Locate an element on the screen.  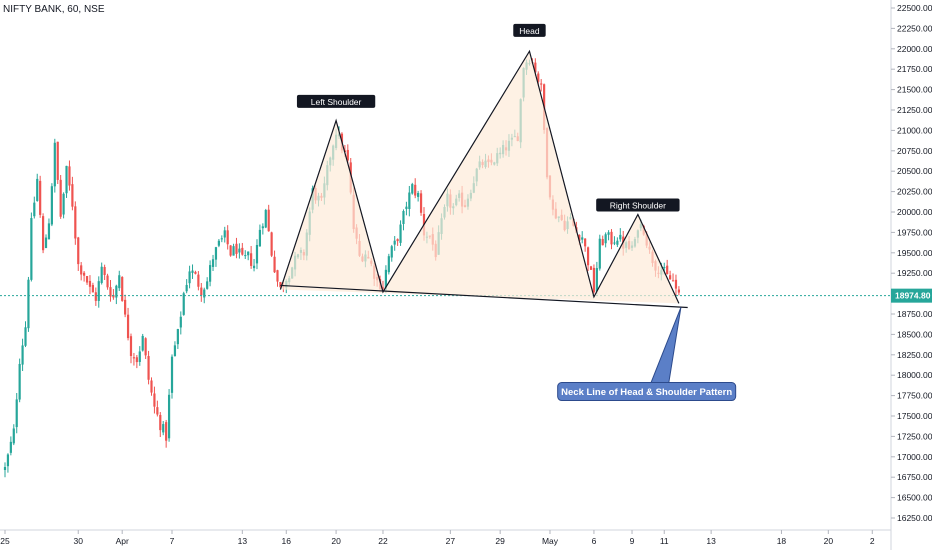
y-tick-label: 20250.00 is located at coordinates (914, 192).